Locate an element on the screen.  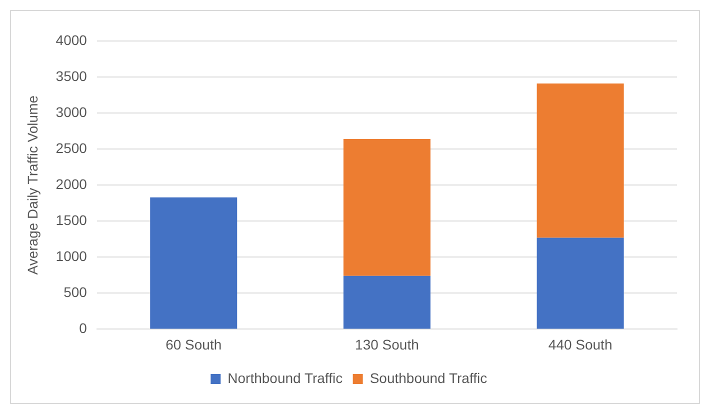
y-tick-label: 4000 is located at coordinates (72, 40).